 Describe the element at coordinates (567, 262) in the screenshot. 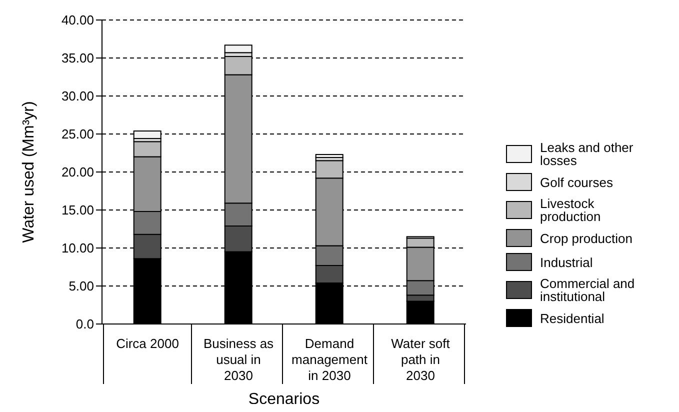

I see `legend-label: Industrial` at that location.